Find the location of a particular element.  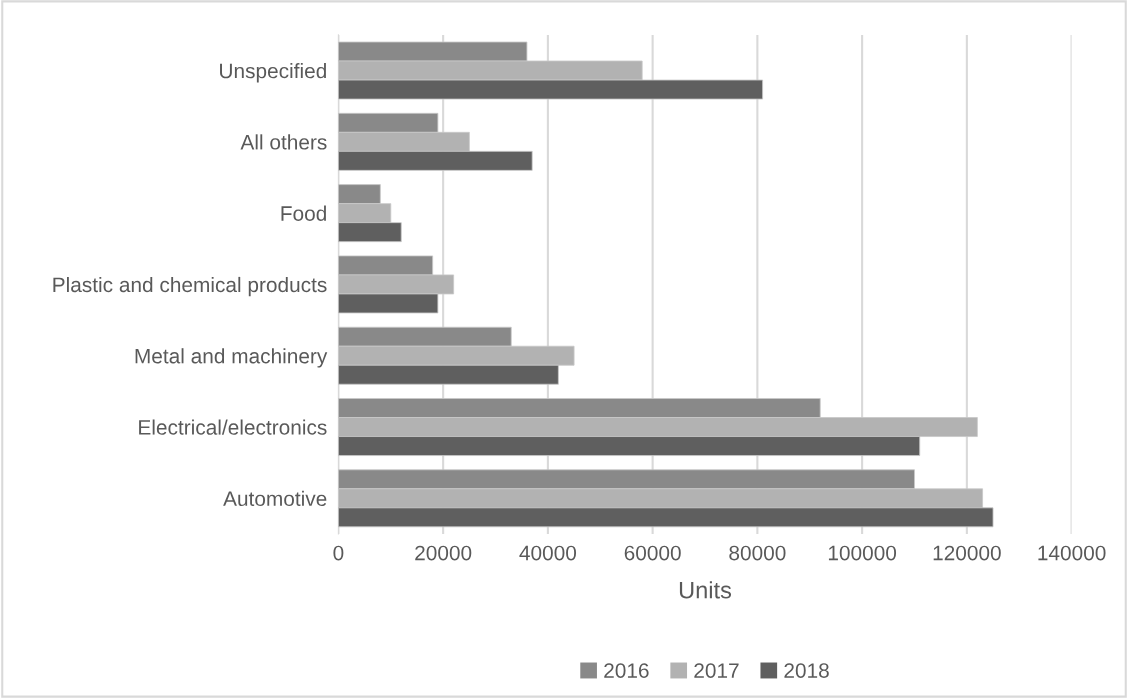

y-tick-label: Electrical/electronics is located at coordinates (233, 427).